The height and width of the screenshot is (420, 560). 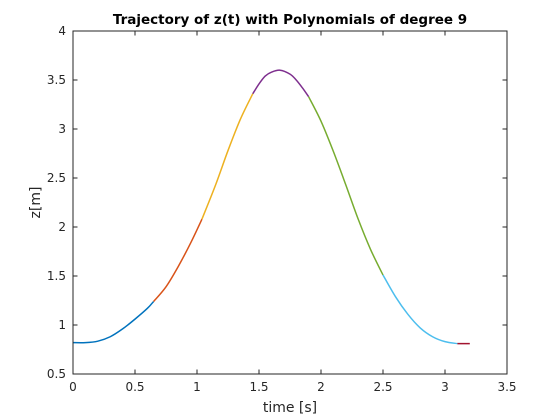 I want to click on x-tick-label: 3, so click(x=445, y=387).